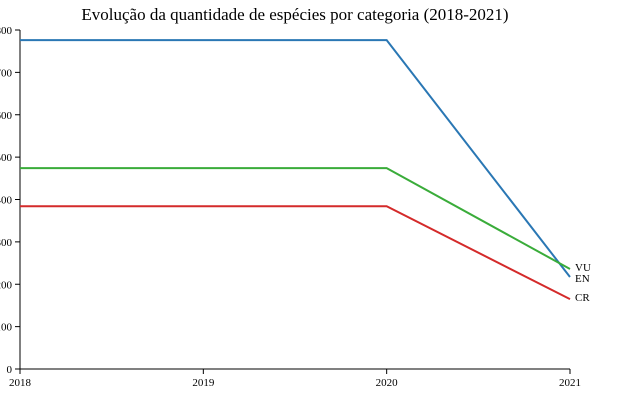 This screenshot has width=640, height=400. I want to click on y-tick-label: 800, so click(6, 31).